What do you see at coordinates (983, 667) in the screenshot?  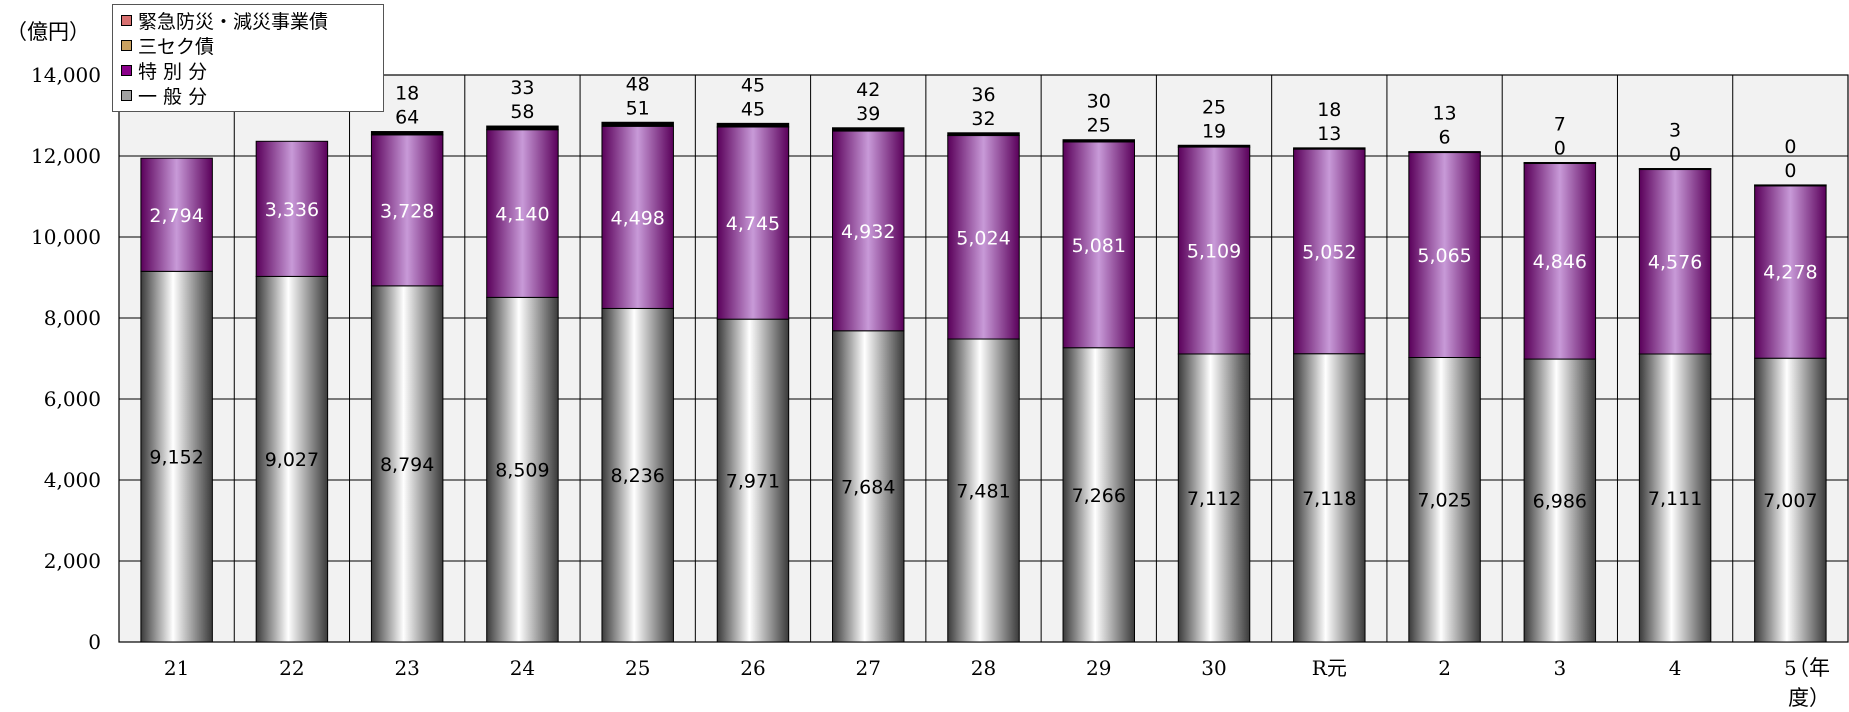 I see `x-tick-label: 28` at bounding box center [983, 667].